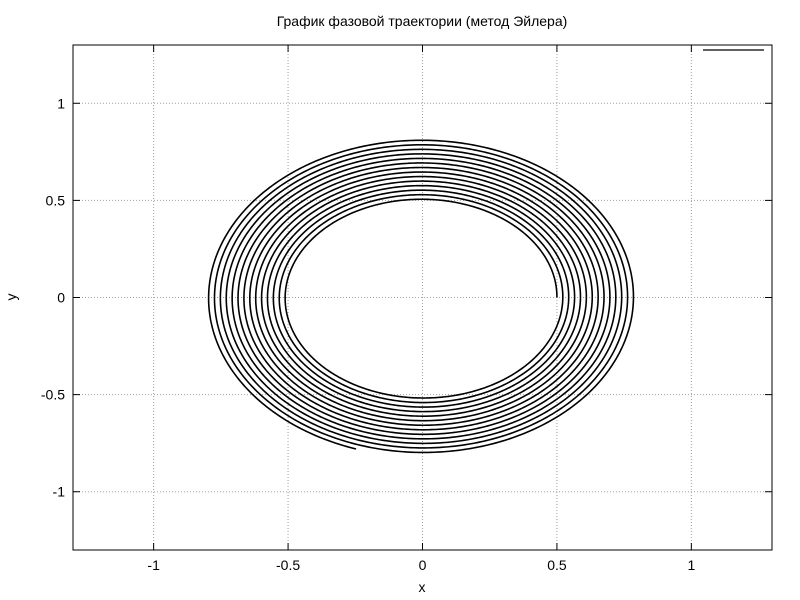 The width and height of the screenshot is (800, 600). I want to click on y-tick-label: -1, so click(59, 492).